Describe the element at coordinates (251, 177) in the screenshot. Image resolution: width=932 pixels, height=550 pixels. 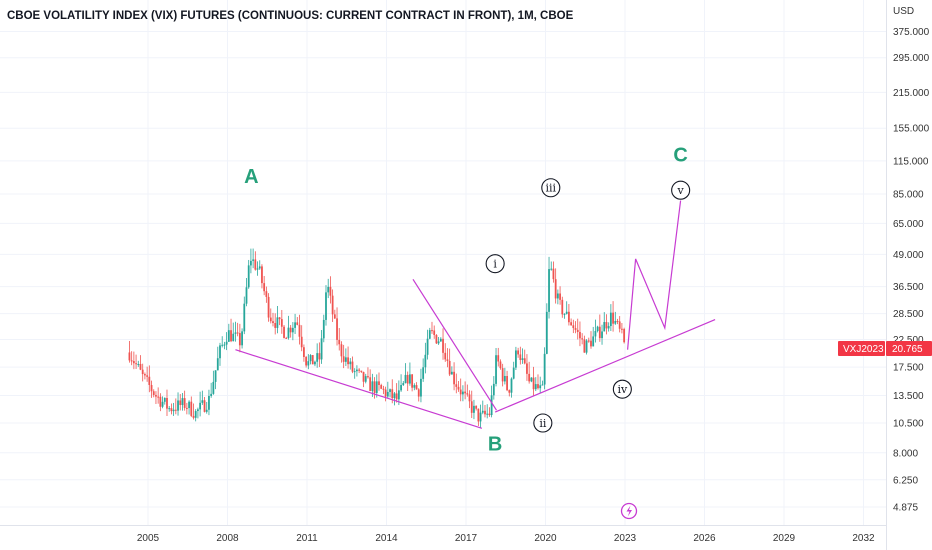
I see `wave-label-major: A` at that location.